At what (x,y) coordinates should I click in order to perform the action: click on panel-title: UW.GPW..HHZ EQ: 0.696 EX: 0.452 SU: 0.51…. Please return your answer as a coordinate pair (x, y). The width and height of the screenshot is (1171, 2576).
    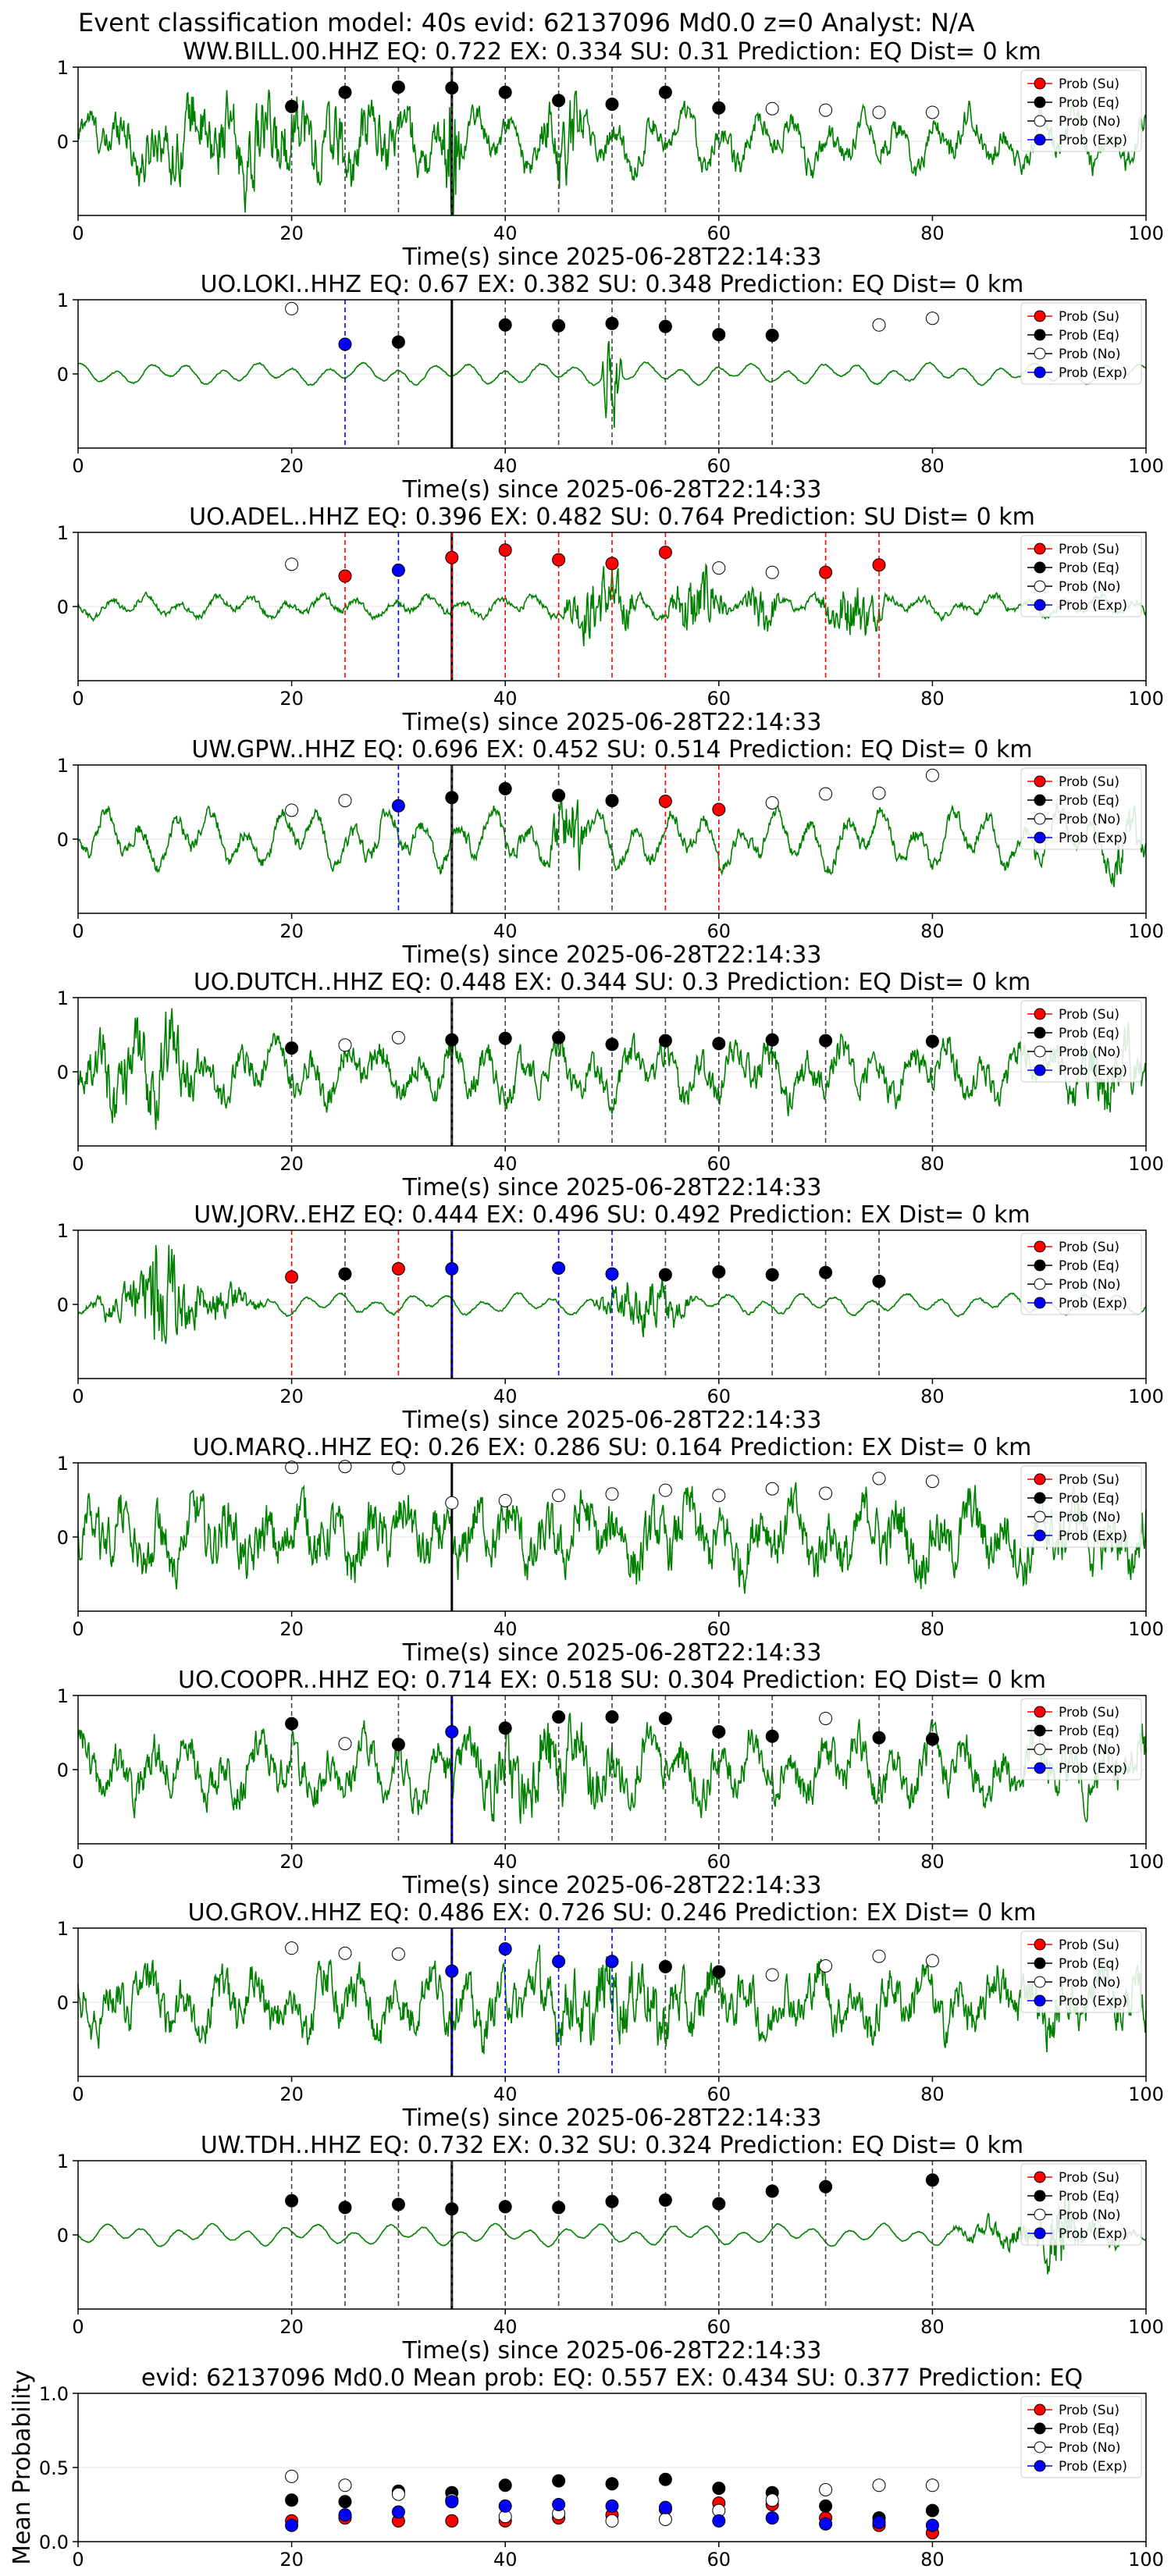
    Looking at the image, I should click on (611, 749).